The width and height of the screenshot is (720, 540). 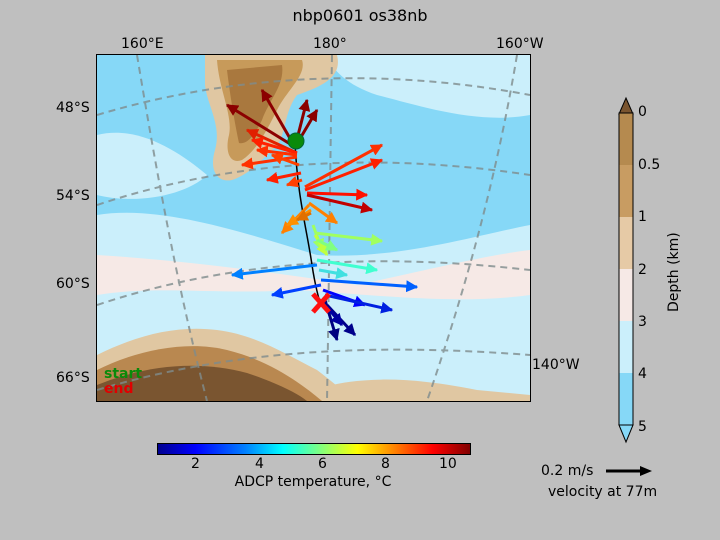 I want to click on lat-label-66s: 66°S, so click(x=73, y=378).